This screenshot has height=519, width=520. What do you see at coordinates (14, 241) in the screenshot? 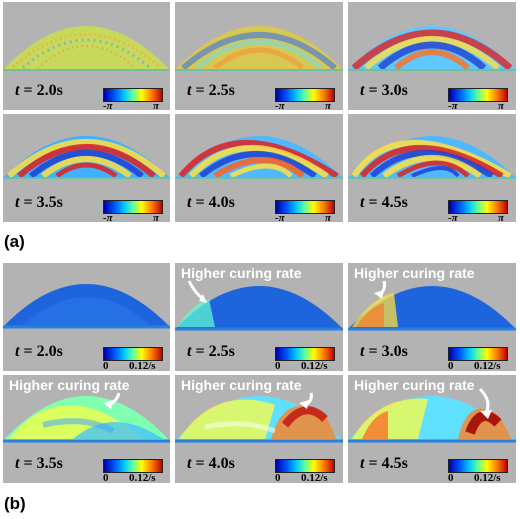
I see `section-label-a: (a)` at bounding box center [14, 241].